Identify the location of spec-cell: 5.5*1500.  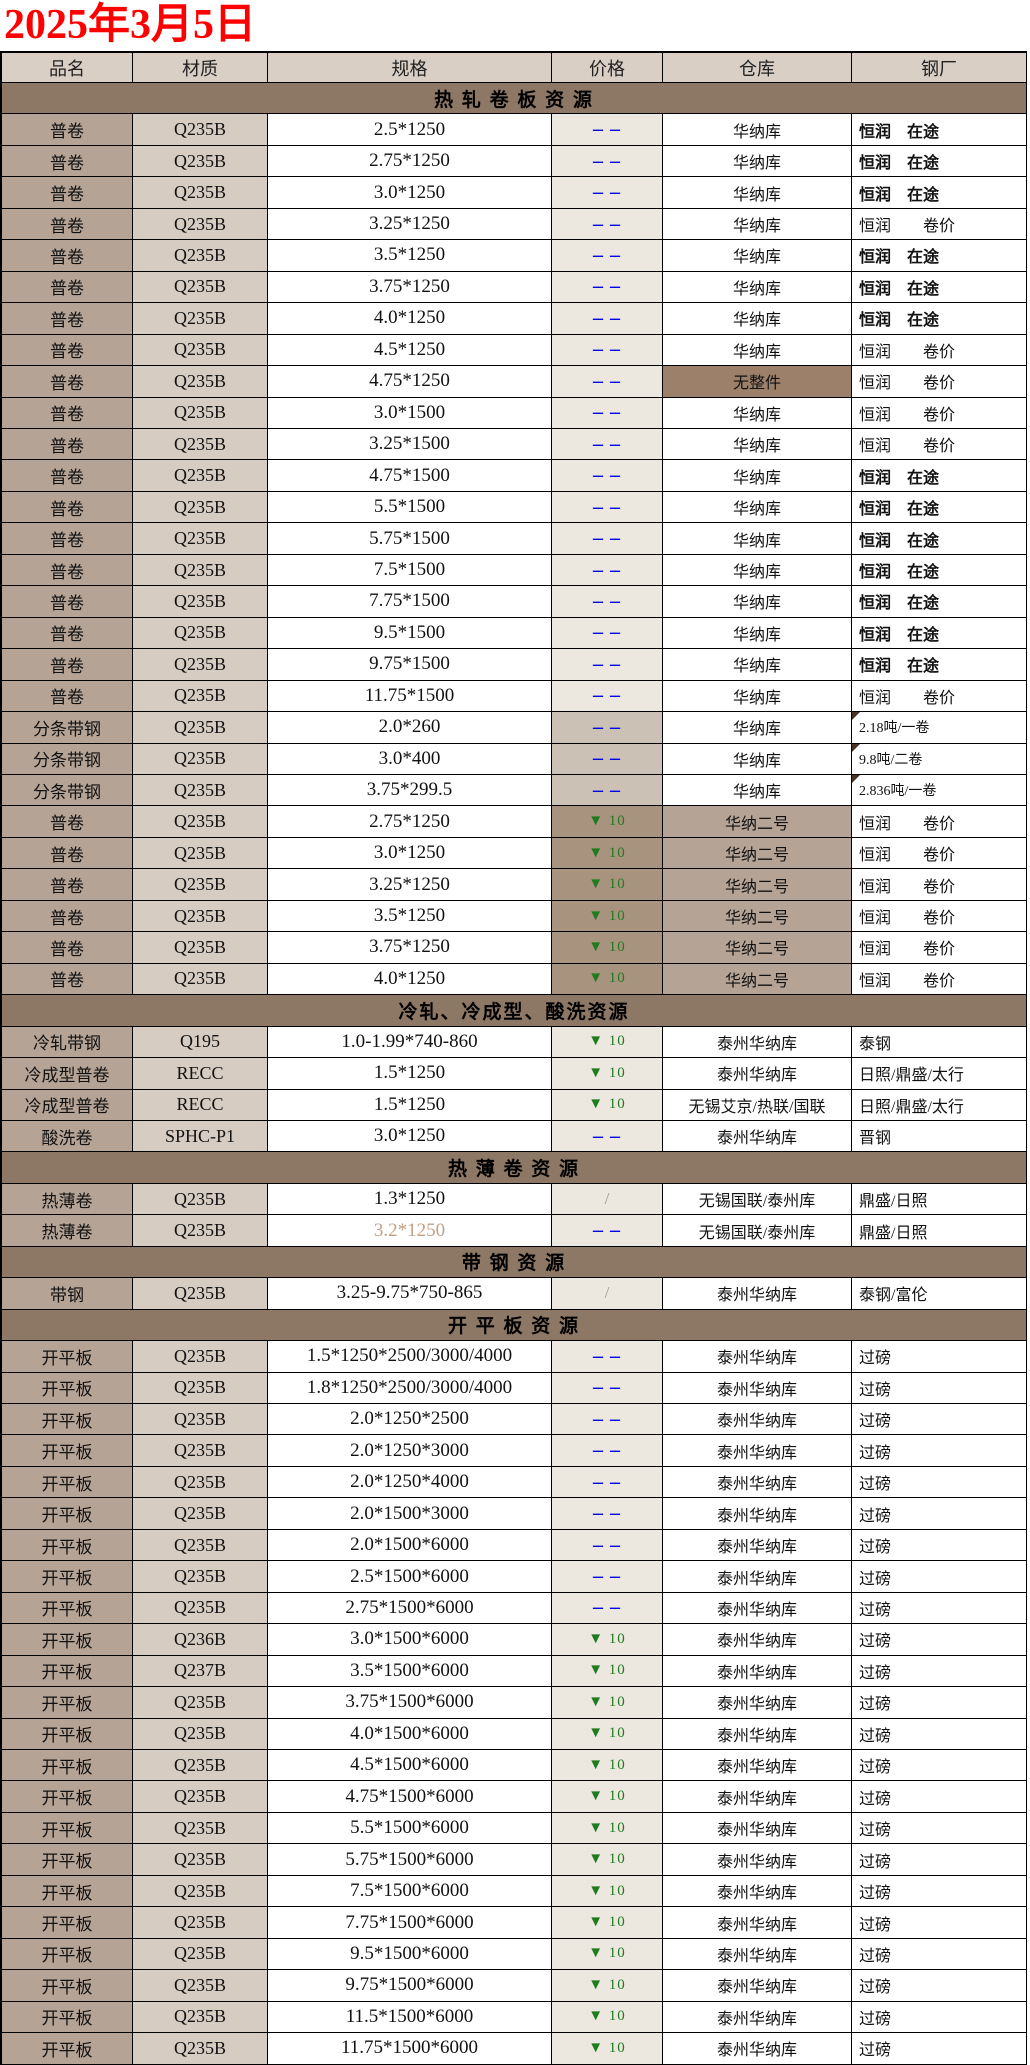
(410, 507).